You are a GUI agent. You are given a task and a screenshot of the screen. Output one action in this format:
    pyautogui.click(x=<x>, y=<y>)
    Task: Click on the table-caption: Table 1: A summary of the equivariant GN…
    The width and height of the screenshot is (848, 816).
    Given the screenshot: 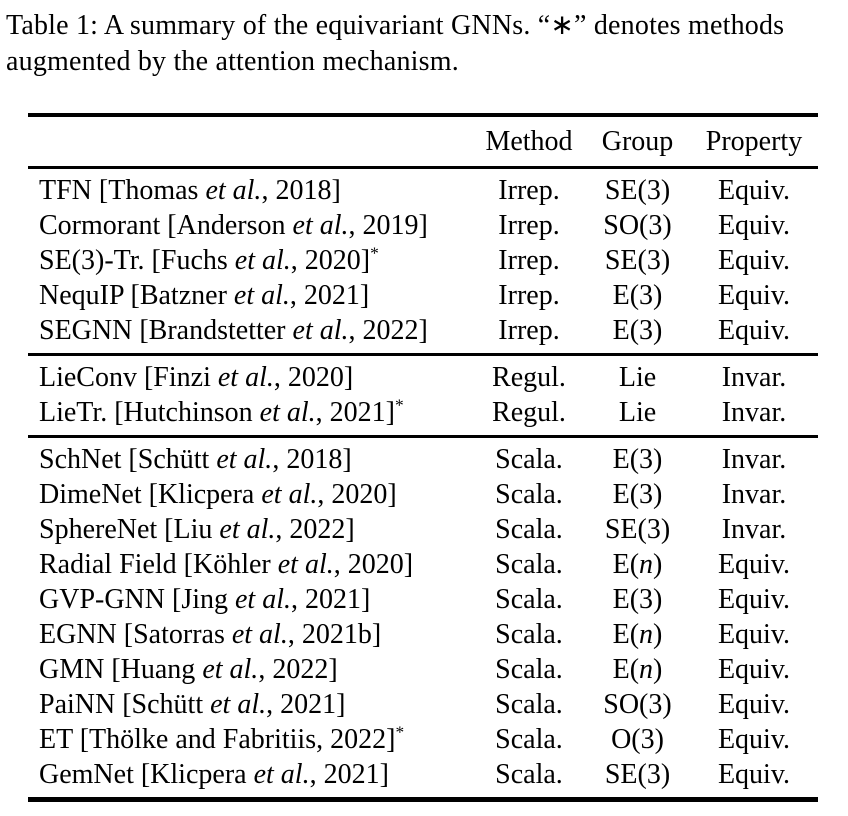 What is the action you would take?
    pyautogui.click(x=395, y=43)
    